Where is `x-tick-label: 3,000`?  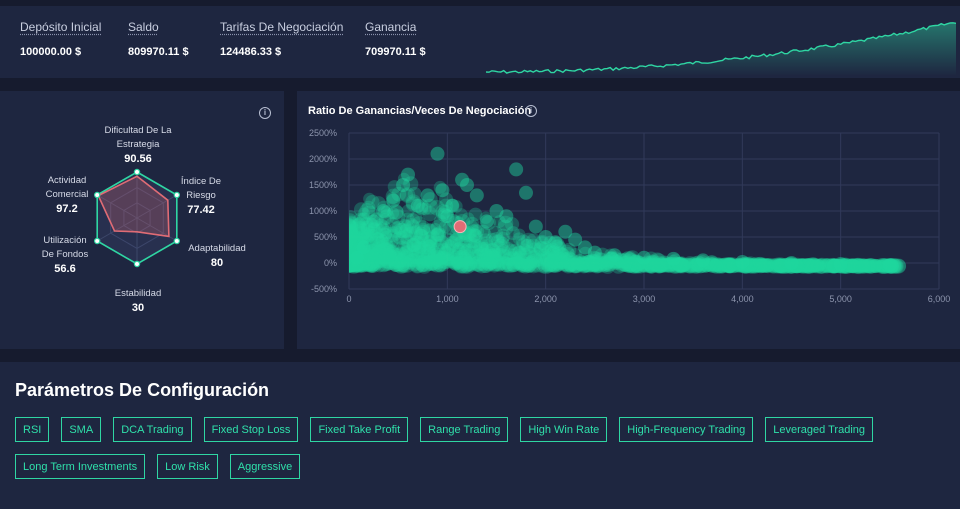
x-tick-label: 3,000 is located at coordinates (644, 299).